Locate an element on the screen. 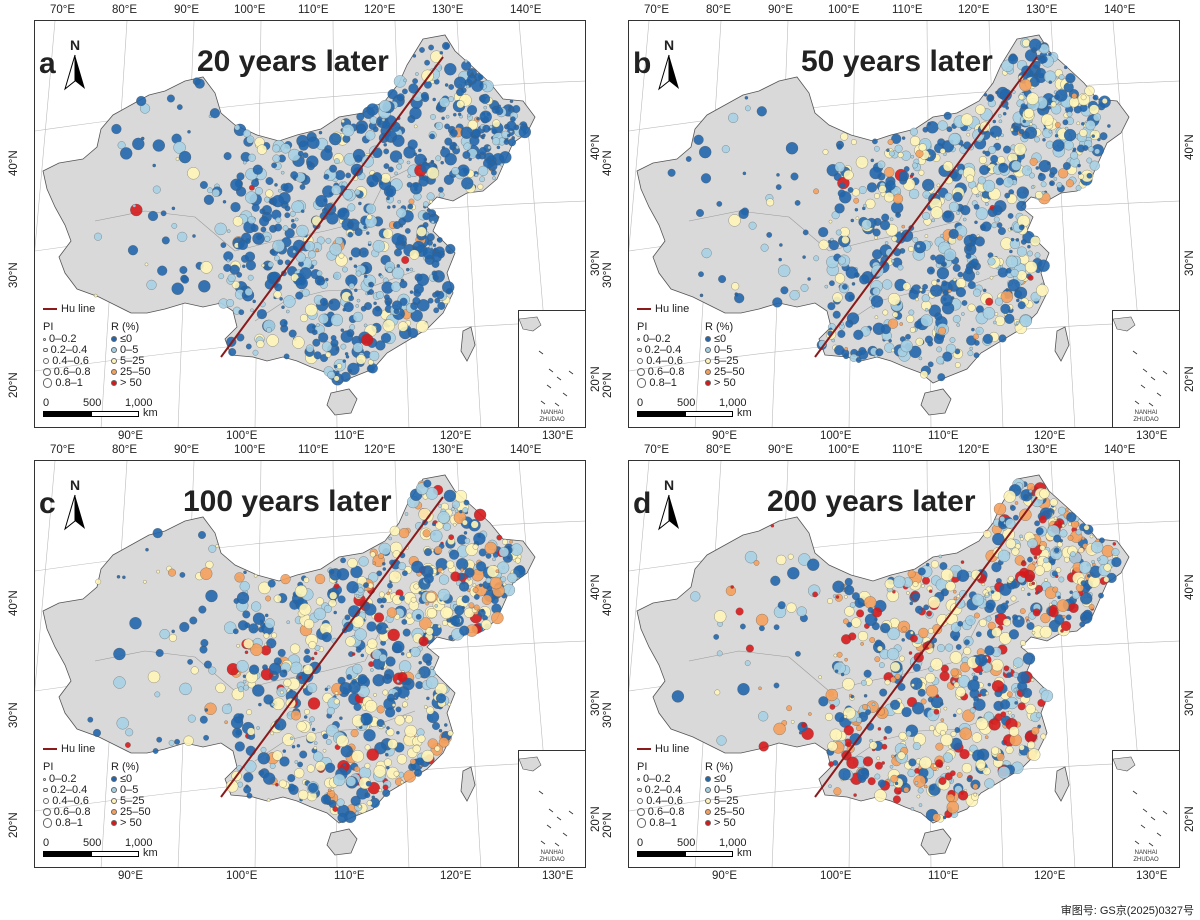 This screenshot has width=1200, height=920. south-china-sea-inset: NANHAI ZHUDAO is located at coordinates (1145, 368).